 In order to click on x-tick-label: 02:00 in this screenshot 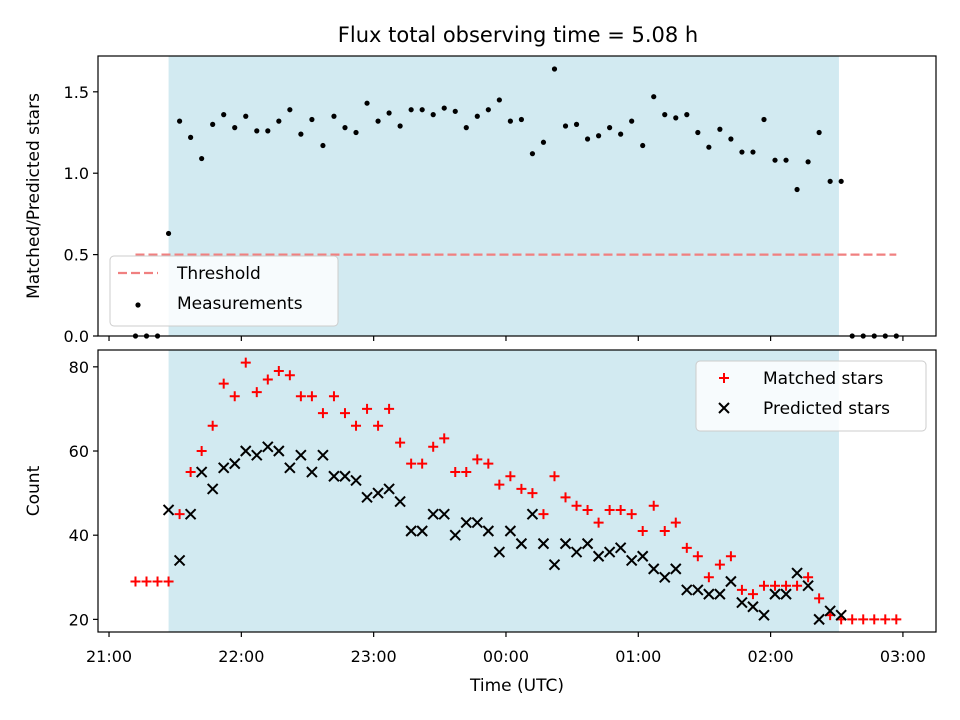, I will do `click(771, 656)`.